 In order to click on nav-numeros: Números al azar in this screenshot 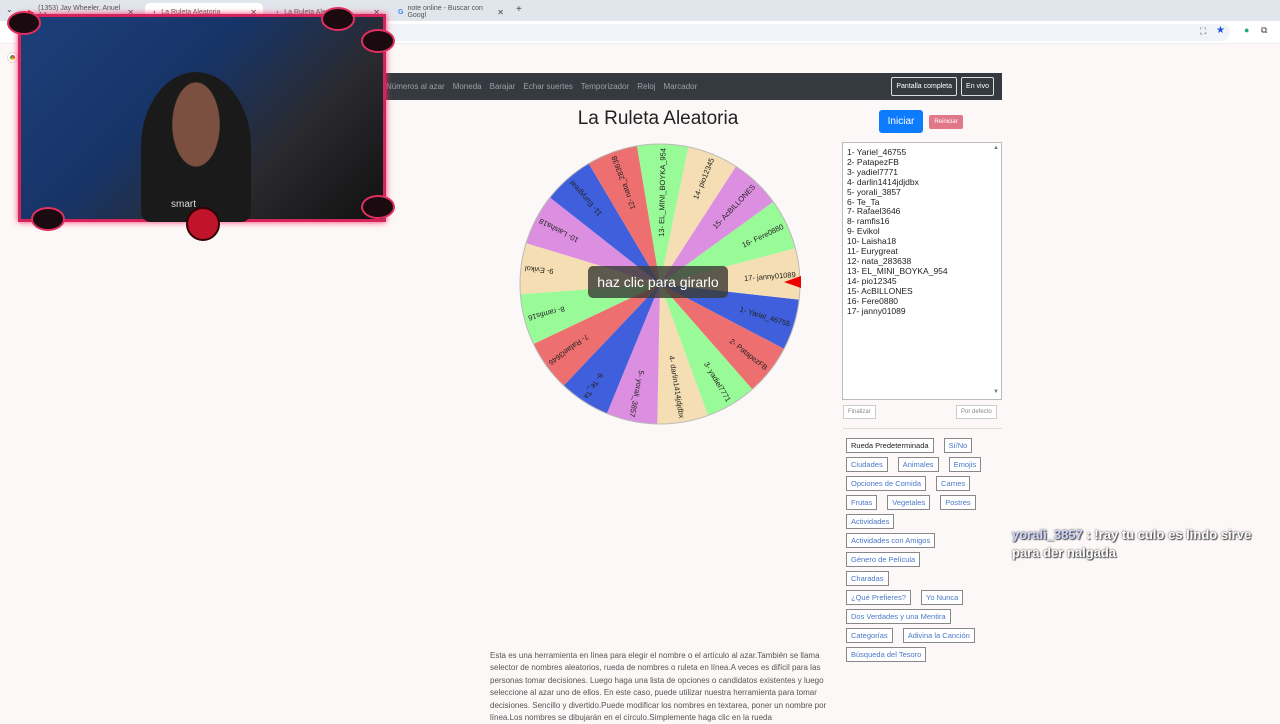, I will do `click(415, 86)`.